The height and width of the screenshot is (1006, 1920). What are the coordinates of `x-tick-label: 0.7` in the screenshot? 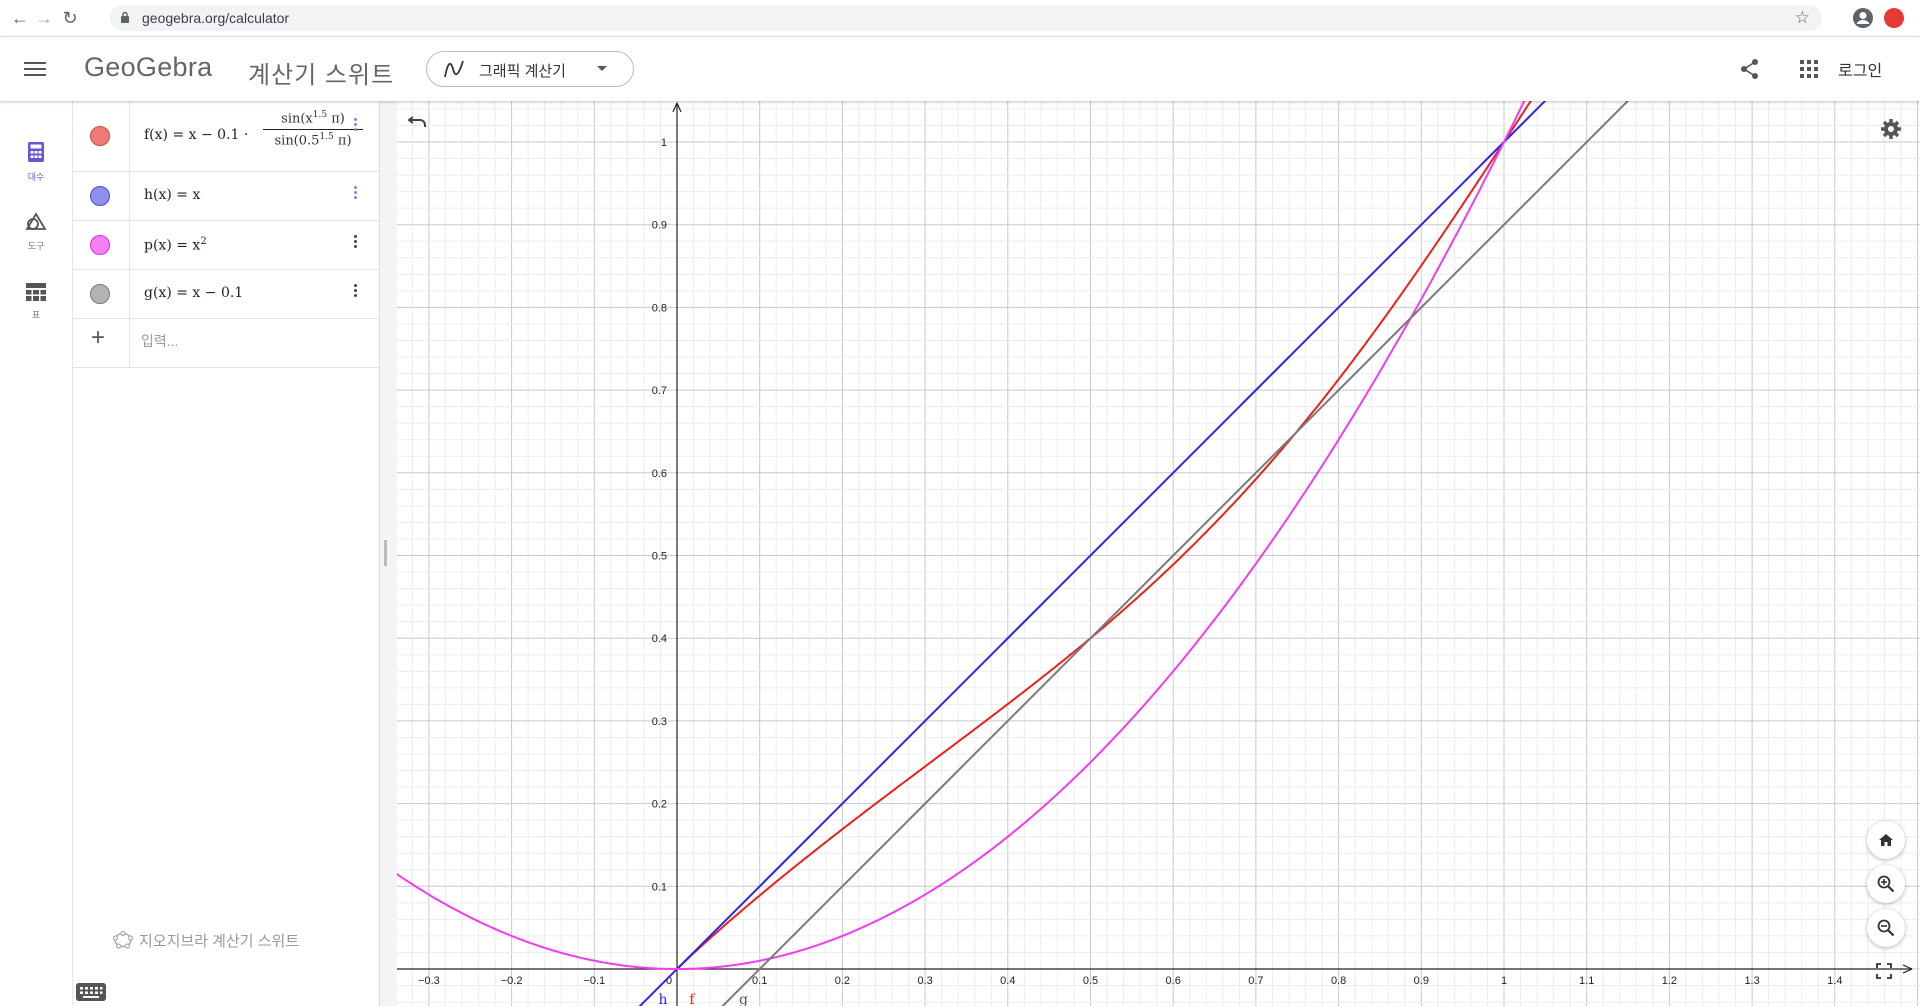 It's located at (1255, 981).